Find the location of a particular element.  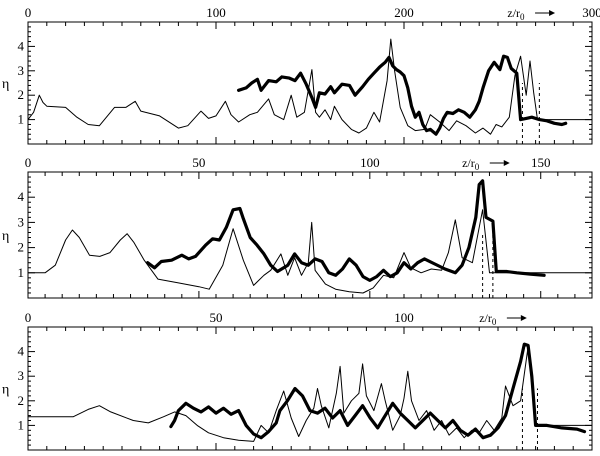

x-tick-label: 200 is located at coordinates (404, 12).